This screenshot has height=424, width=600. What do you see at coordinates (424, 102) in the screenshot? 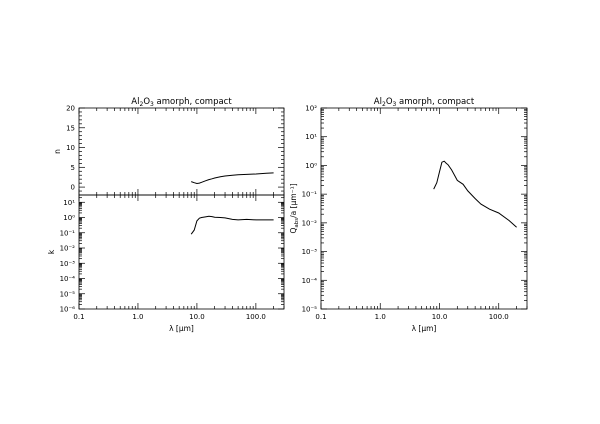
I see `qabs-panel-title: Al2O3 amorph, compact` at bounding box center [424, 102].